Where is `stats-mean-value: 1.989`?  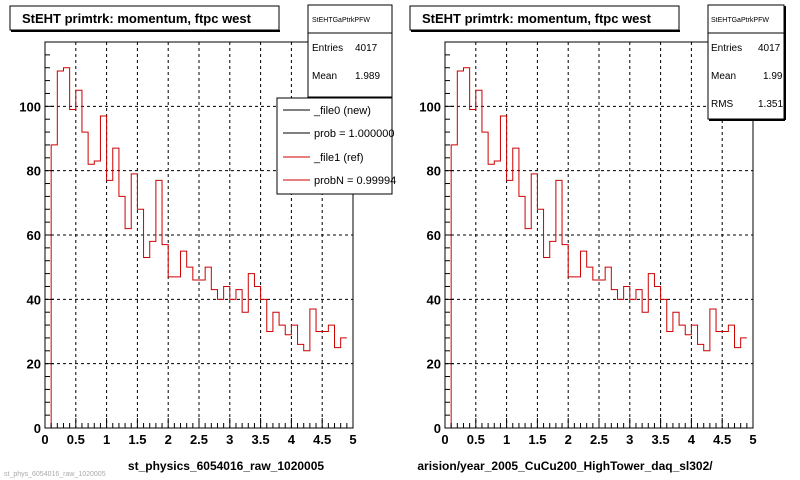 stats-mean-value: 1.989 is located at coordinates (367, 76).